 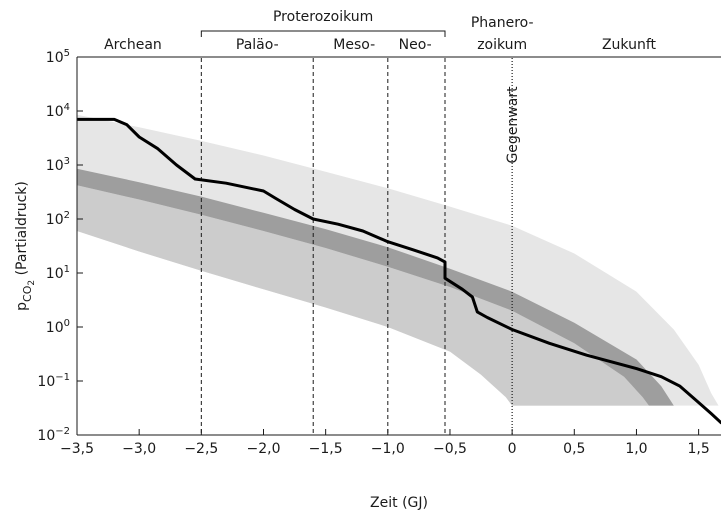 I want to click on era-label: Paläo-, so click(x=257, y=45).